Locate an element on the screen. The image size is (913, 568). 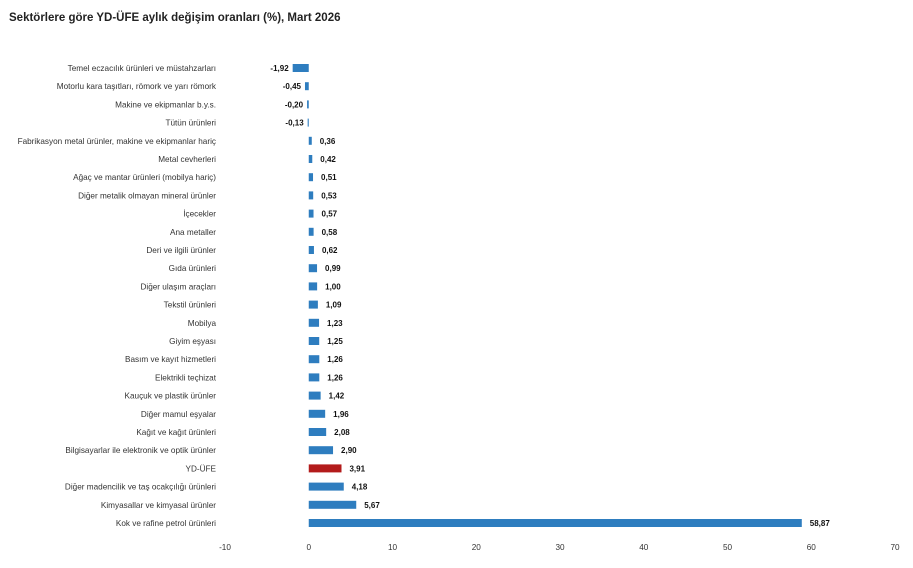
value-label: 58,87 is located at coordinates (820, 523).